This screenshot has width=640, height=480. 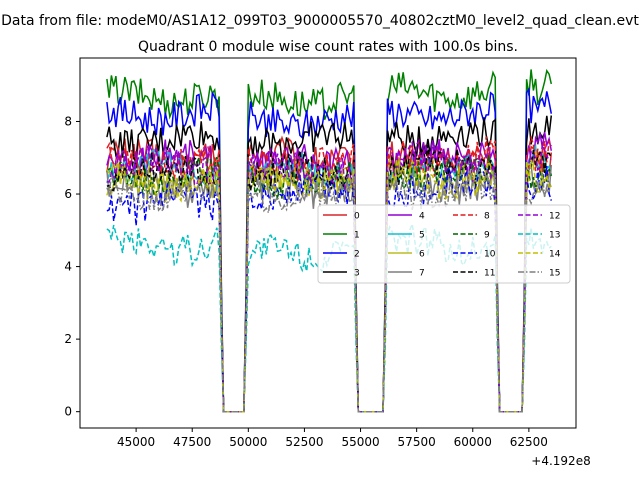 I want to click on legend-label-11: 11, so click(x=489, y=274).